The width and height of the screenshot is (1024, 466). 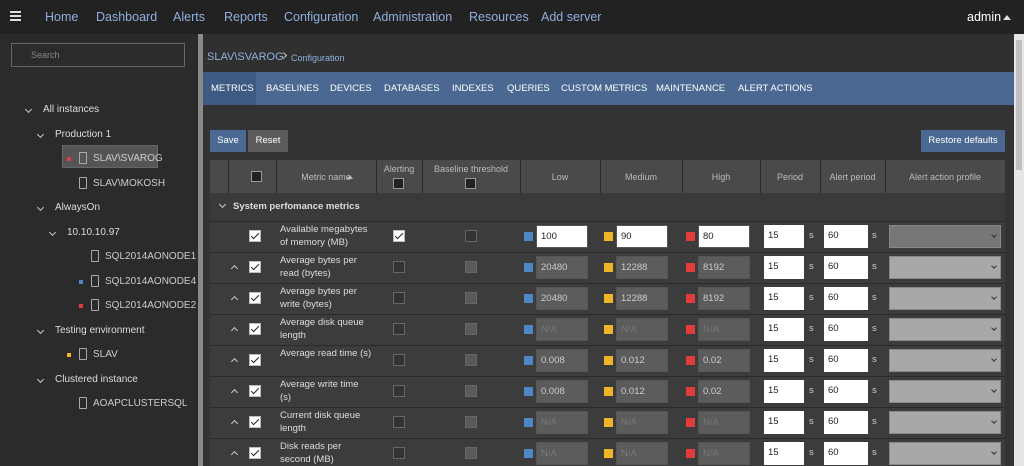 What do you see at coordinates (128, 158) in the screenshot?
I see `tree-node: SLAV\SVAROG` at bounding box center [128, 158].